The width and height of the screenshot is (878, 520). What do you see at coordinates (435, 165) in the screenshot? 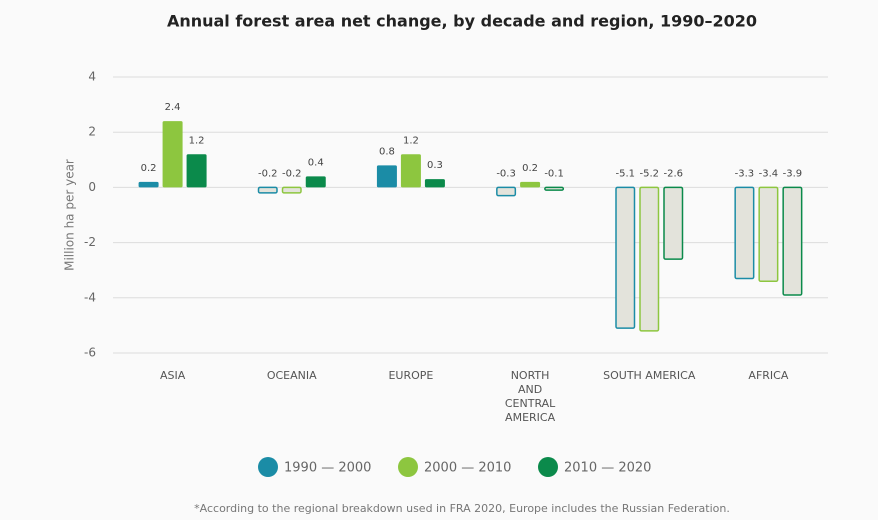
I see `value-label: 0.3` at bounding box center [435, 165].